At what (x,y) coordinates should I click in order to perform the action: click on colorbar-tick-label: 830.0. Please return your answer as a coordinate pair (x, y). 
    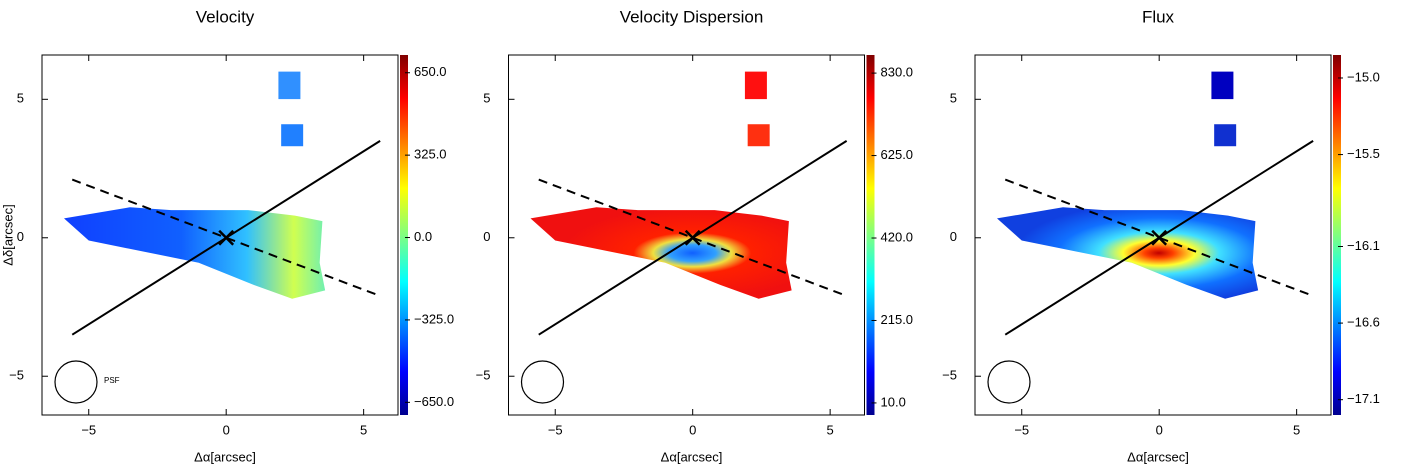
    Looking at the image, I should click on (897, 72).